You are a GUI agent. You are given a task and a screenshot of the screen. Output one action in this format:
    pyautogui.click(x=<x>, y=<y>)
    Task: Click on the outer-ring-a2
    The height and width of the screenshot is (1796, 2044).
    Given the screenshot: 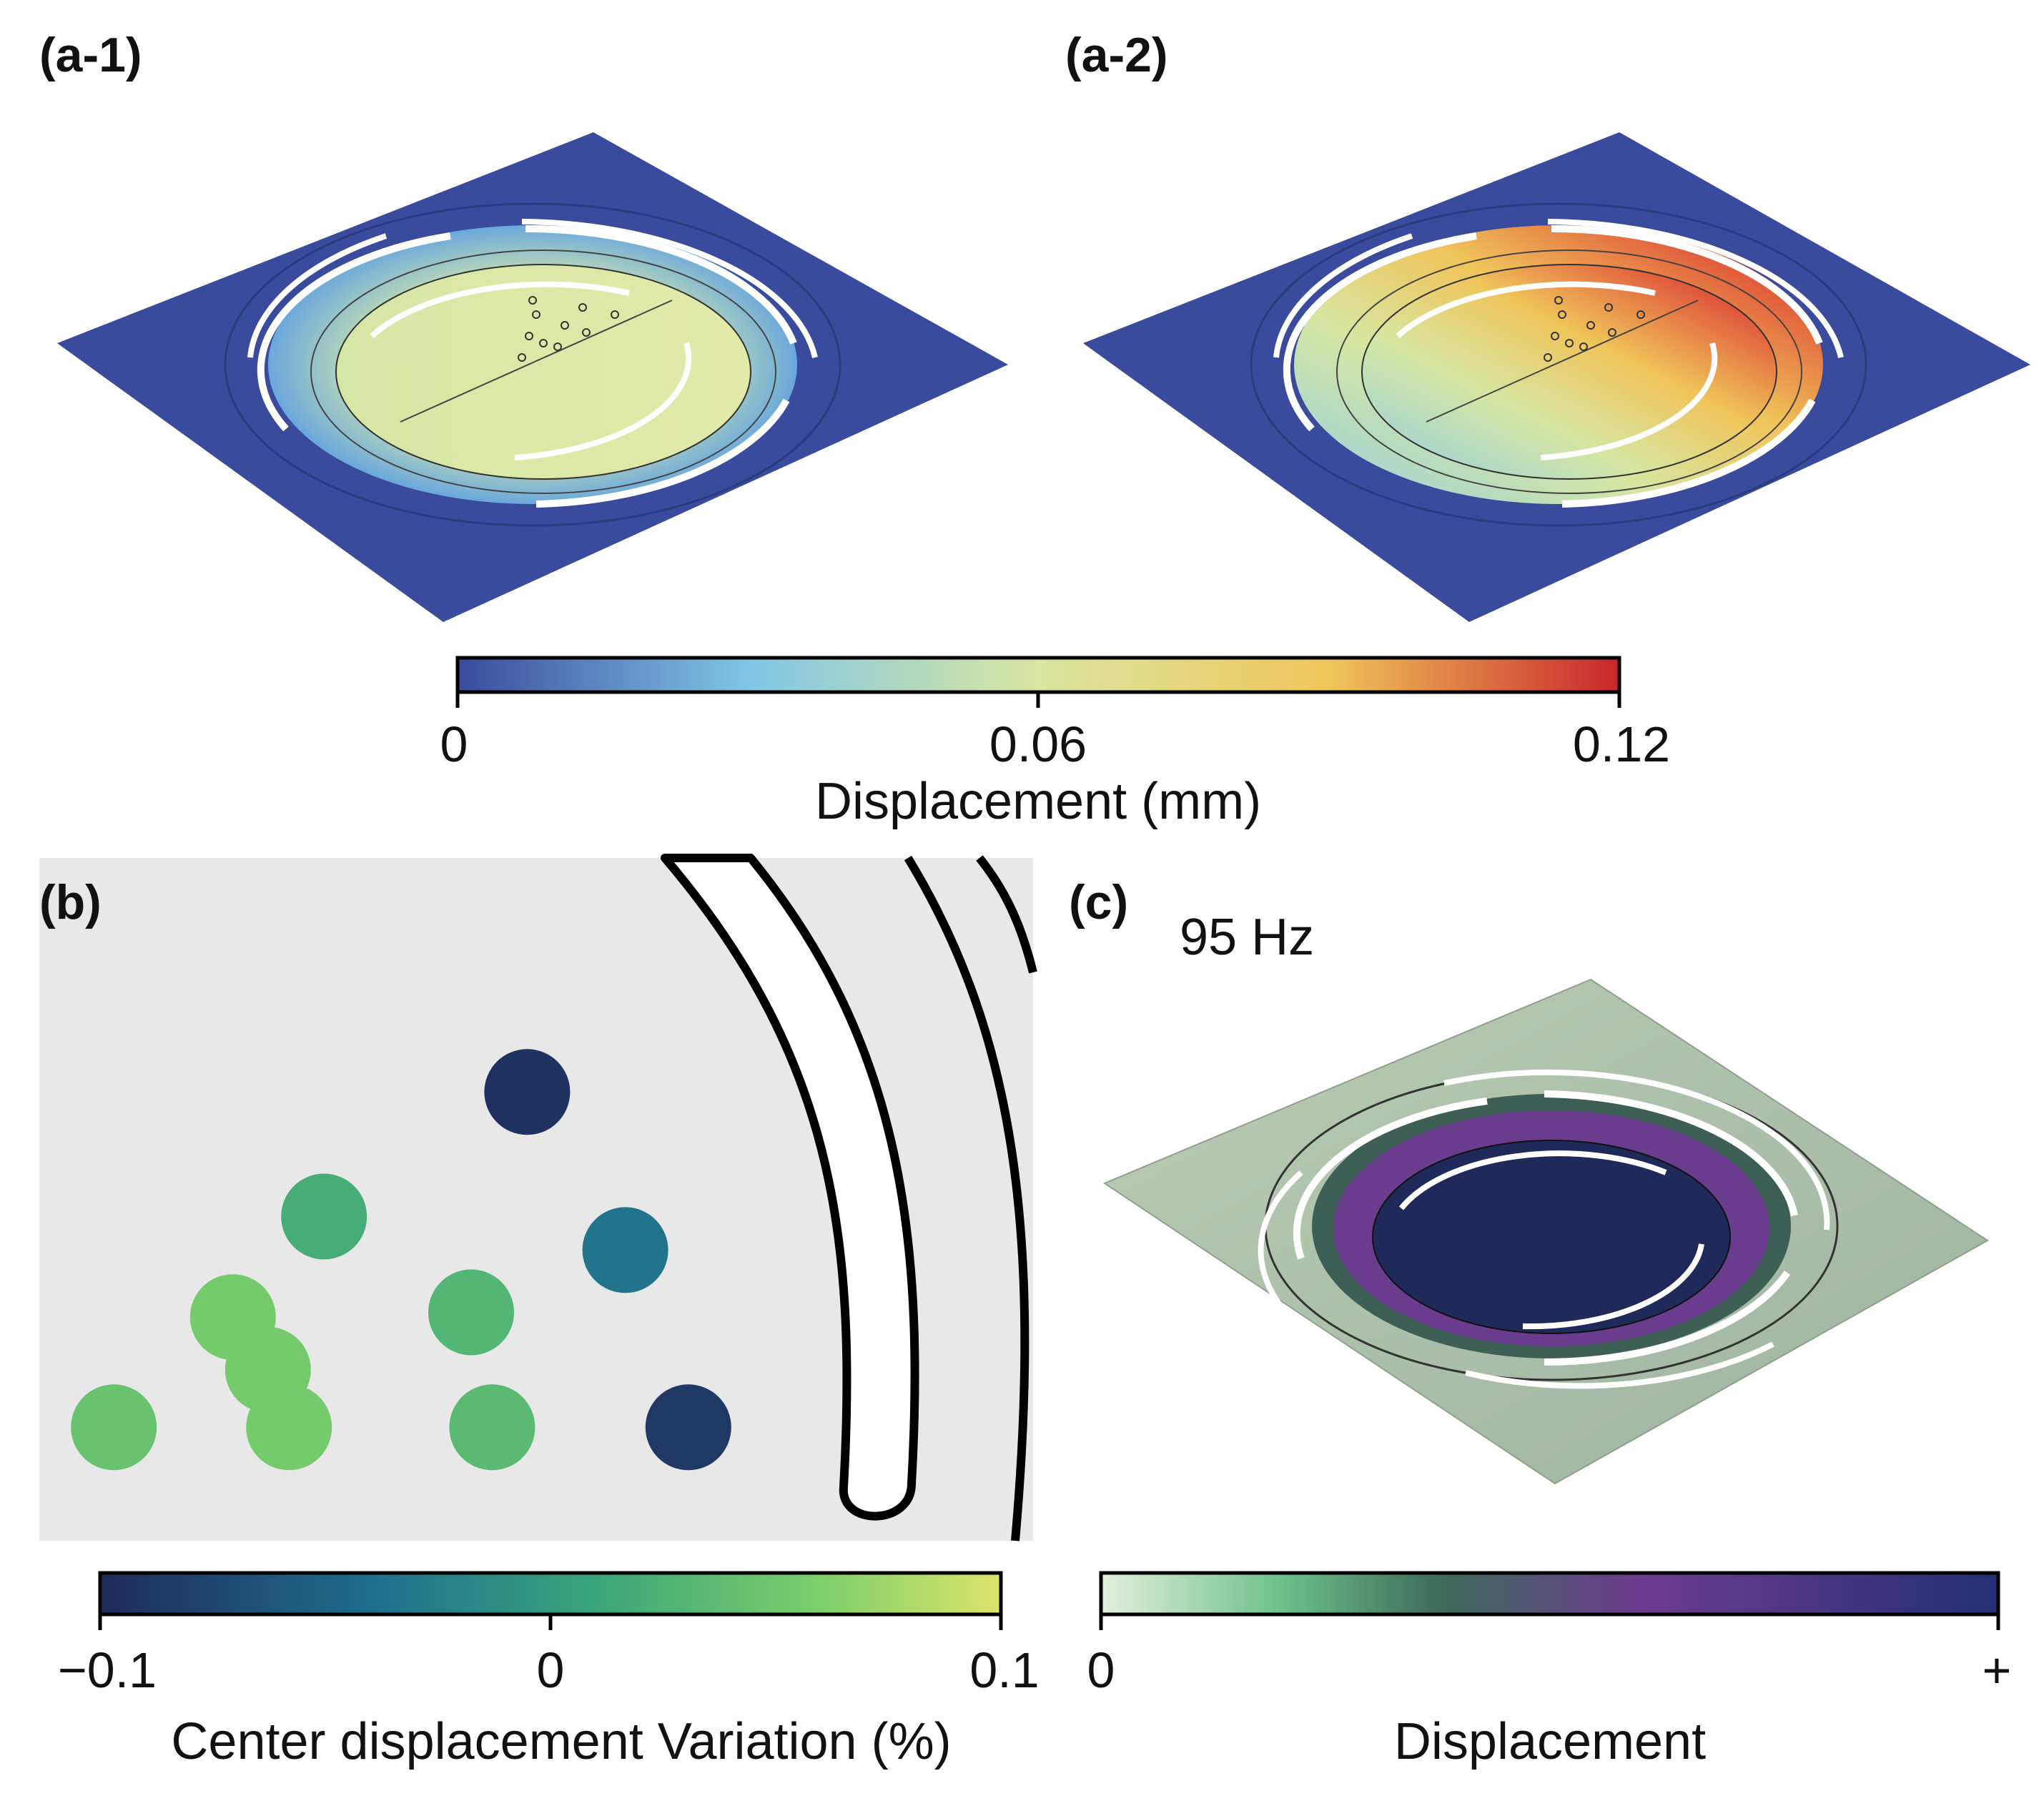 What is the action you would take?
    pyautogui.click(x=1558, y=364)
    